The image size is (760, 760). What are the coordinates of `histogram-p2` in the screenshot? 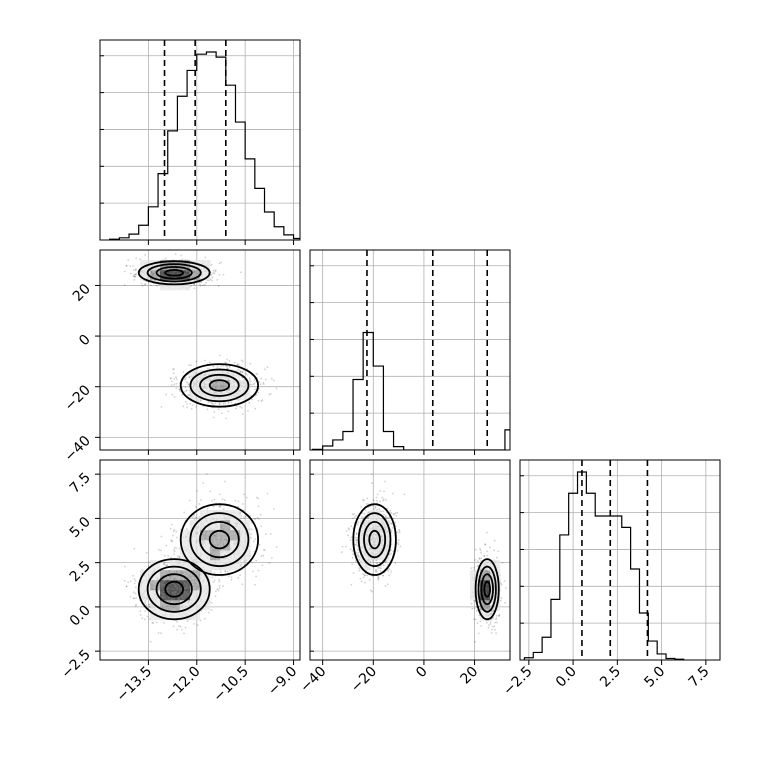 It's located at (410, 390).